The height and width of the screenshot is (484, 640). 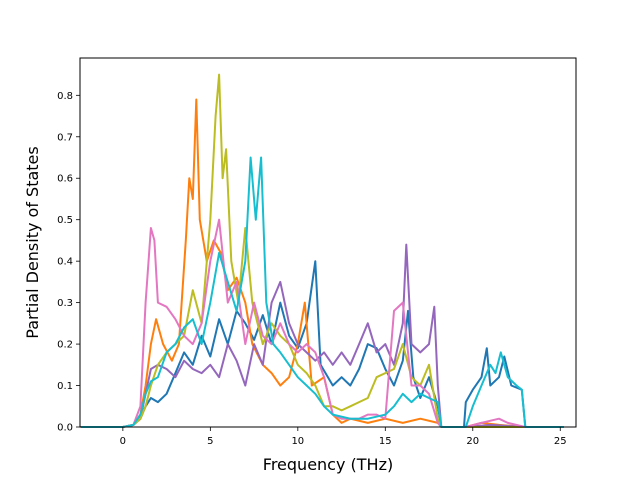 I want to click on y-axis-label: Partial Density of States, so click(x=32, y=242).